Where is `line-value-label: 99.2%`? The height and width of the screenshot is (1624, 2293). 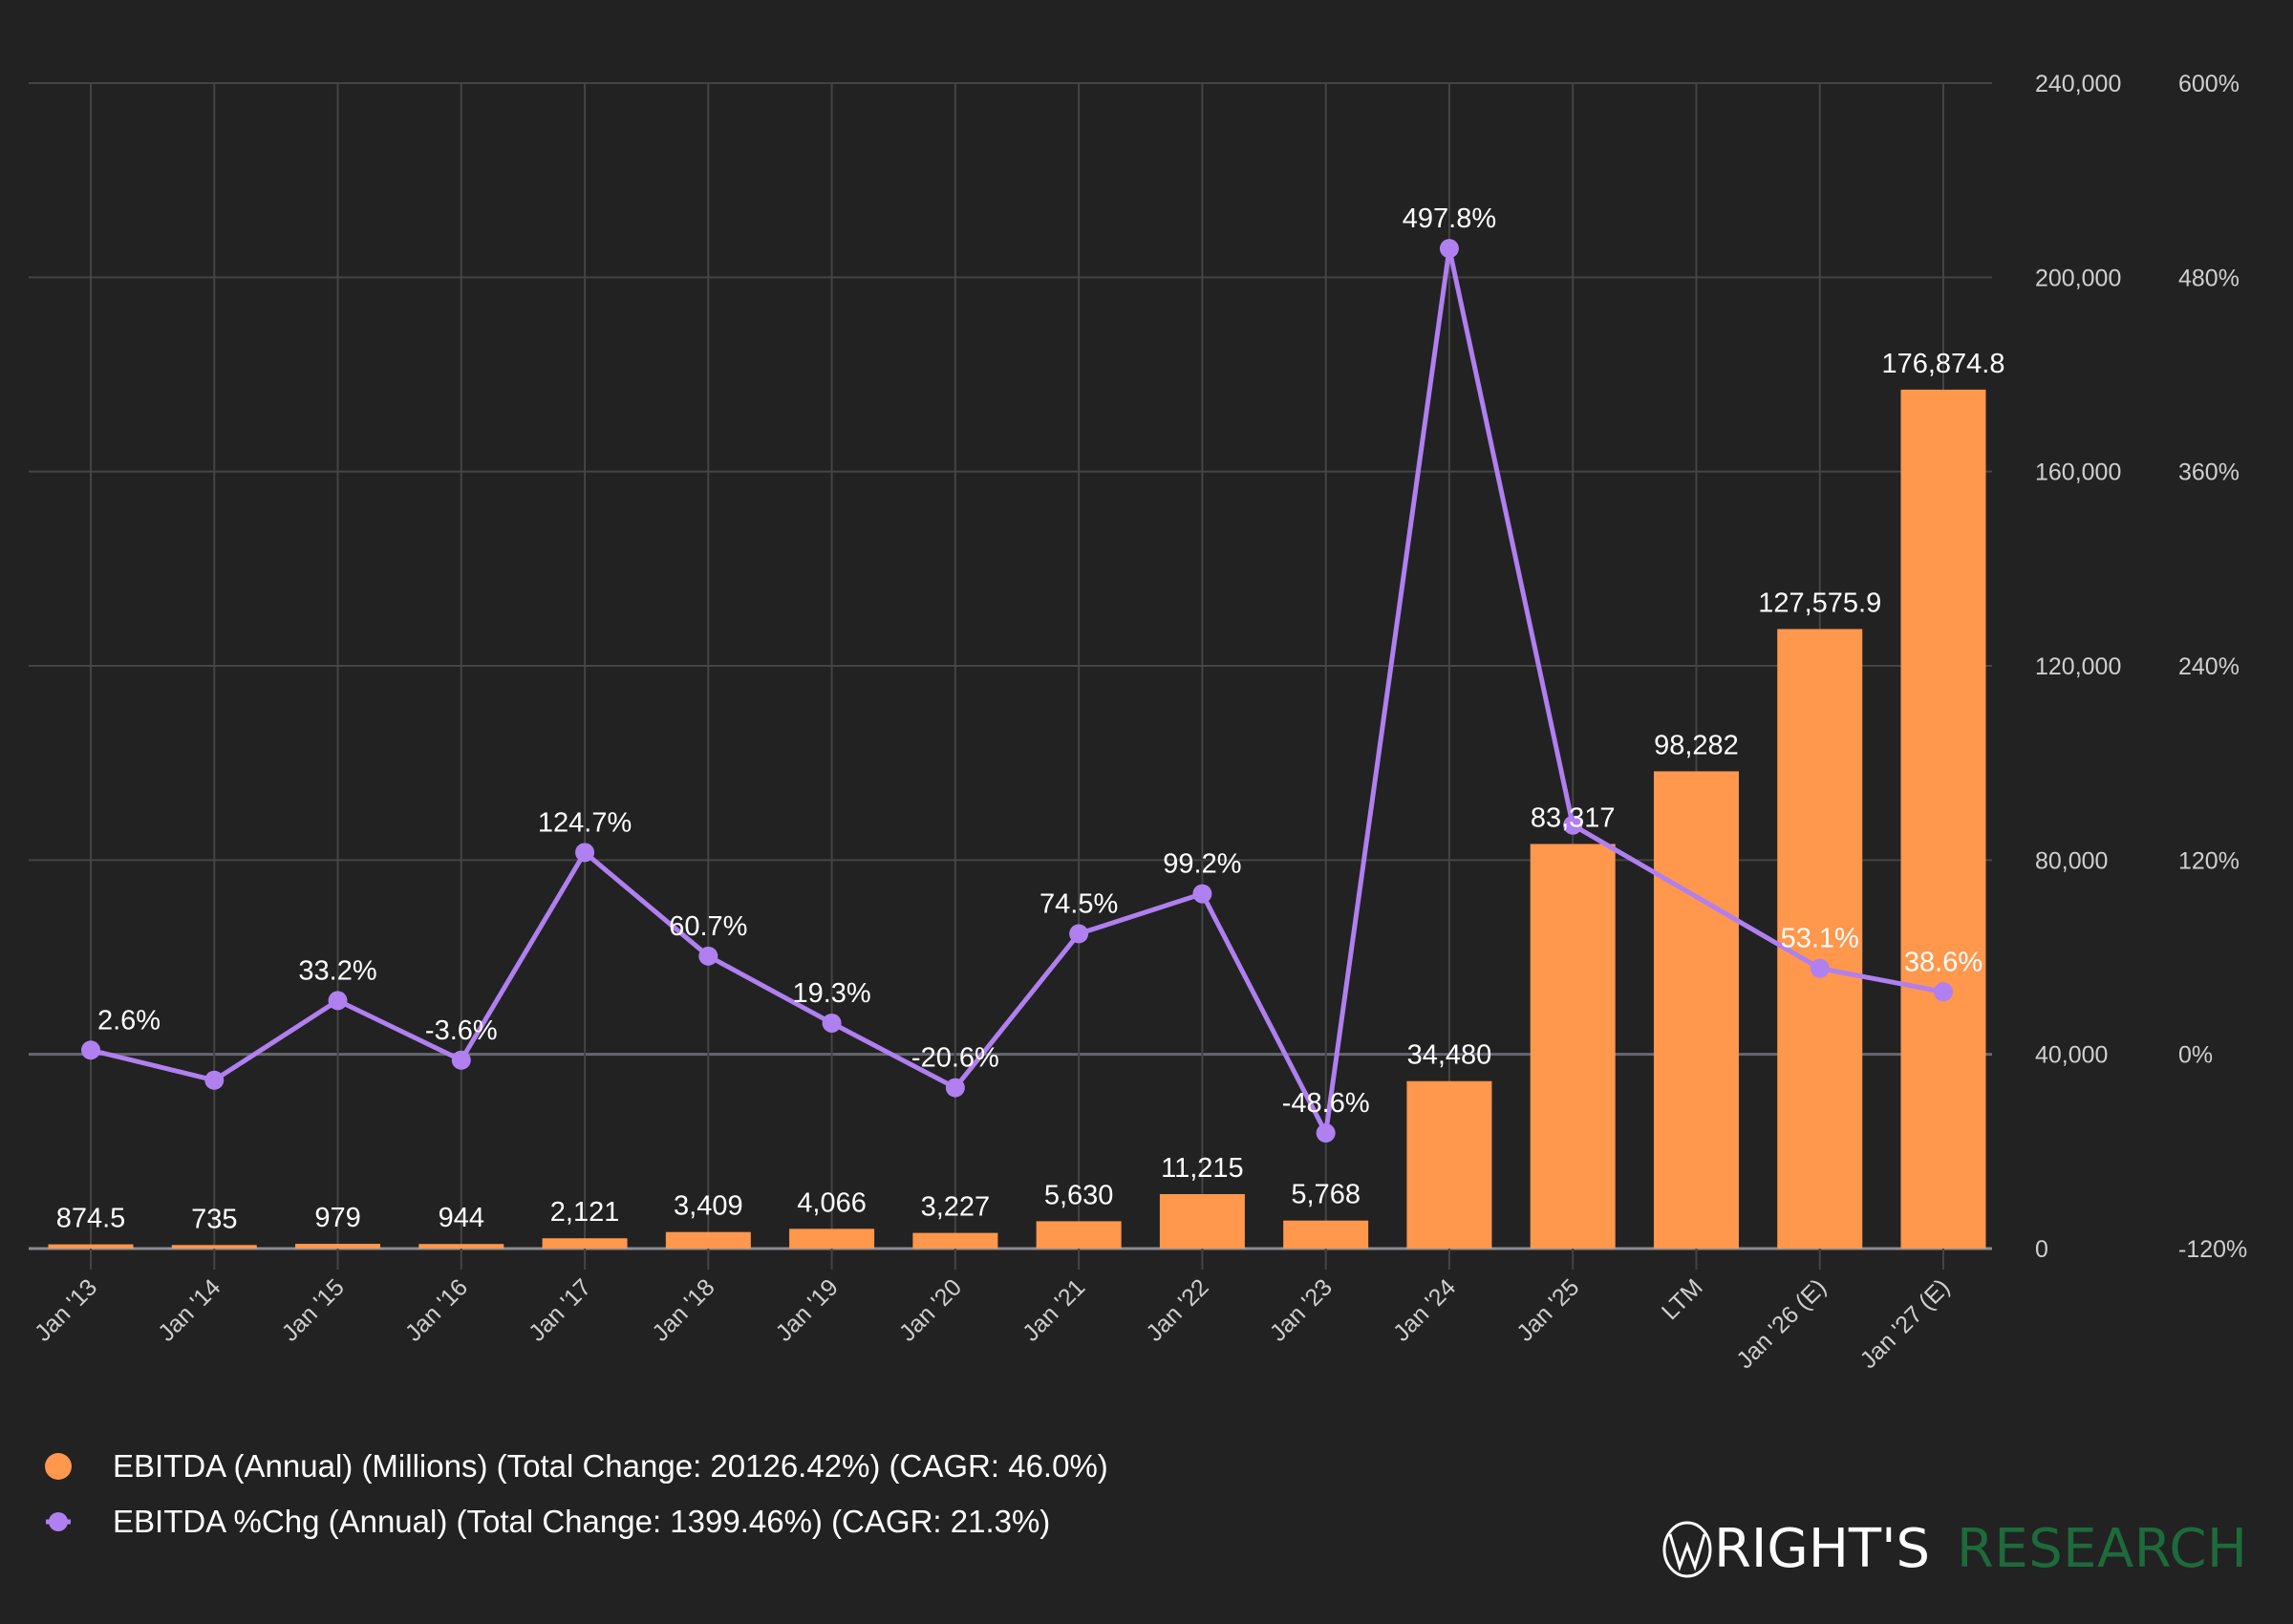
line-value-label: 99.2% is located at coordinates (1202, 865).